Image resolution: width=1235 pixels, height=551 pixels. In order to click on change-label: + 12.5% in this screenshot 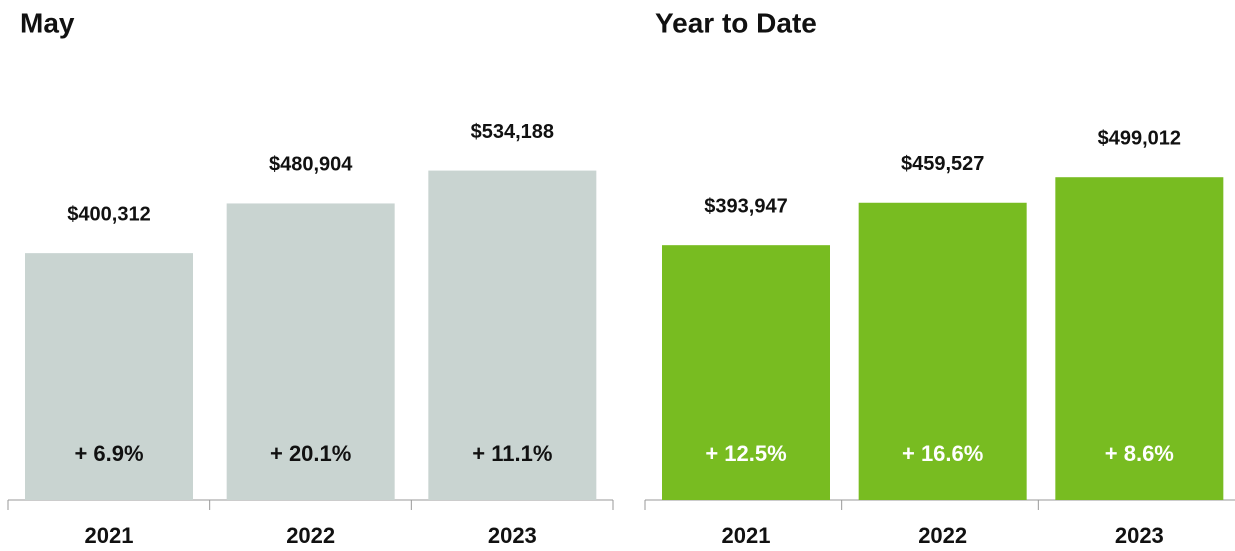, I will do `click(745, 453)`.